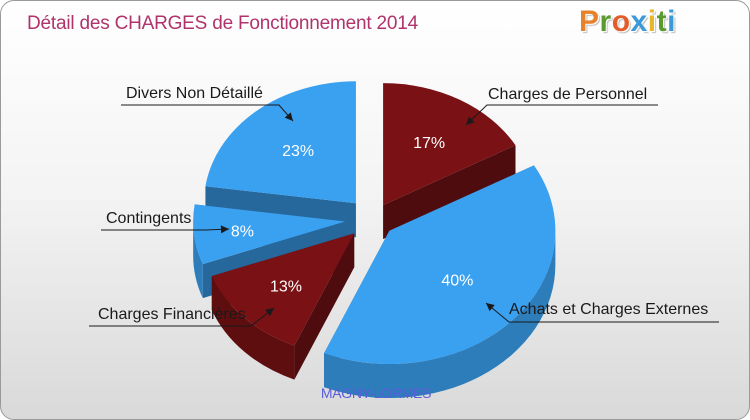 The image size is (750, 420). What do you see at coordinates (662, 21) in the screenshot?
I see `logo-letter: t` at bounding box center [662, 21].